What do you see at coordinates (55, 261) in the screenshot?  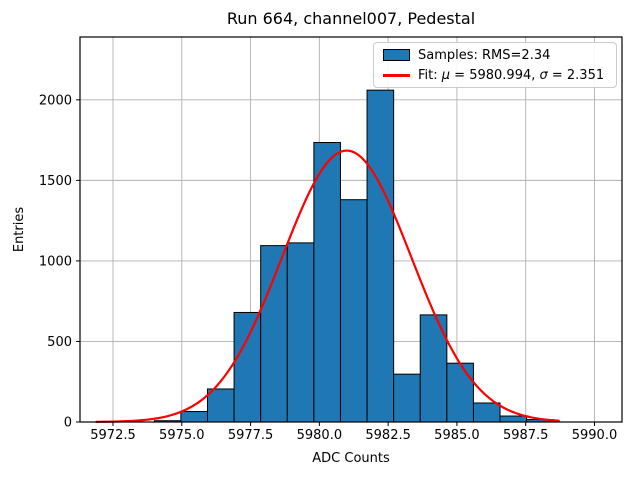 I see `y-tick-label: 1000` at bounding box center [55, 261].